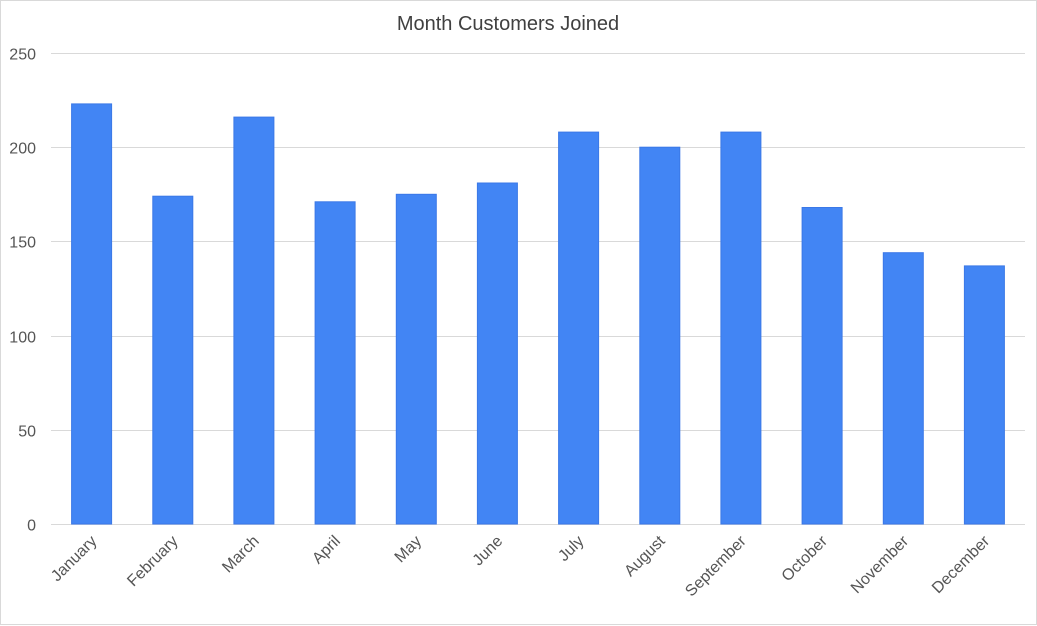  Describe the element at coordinates (254, 320) in the screenshot. I see `bar-march` at that location.